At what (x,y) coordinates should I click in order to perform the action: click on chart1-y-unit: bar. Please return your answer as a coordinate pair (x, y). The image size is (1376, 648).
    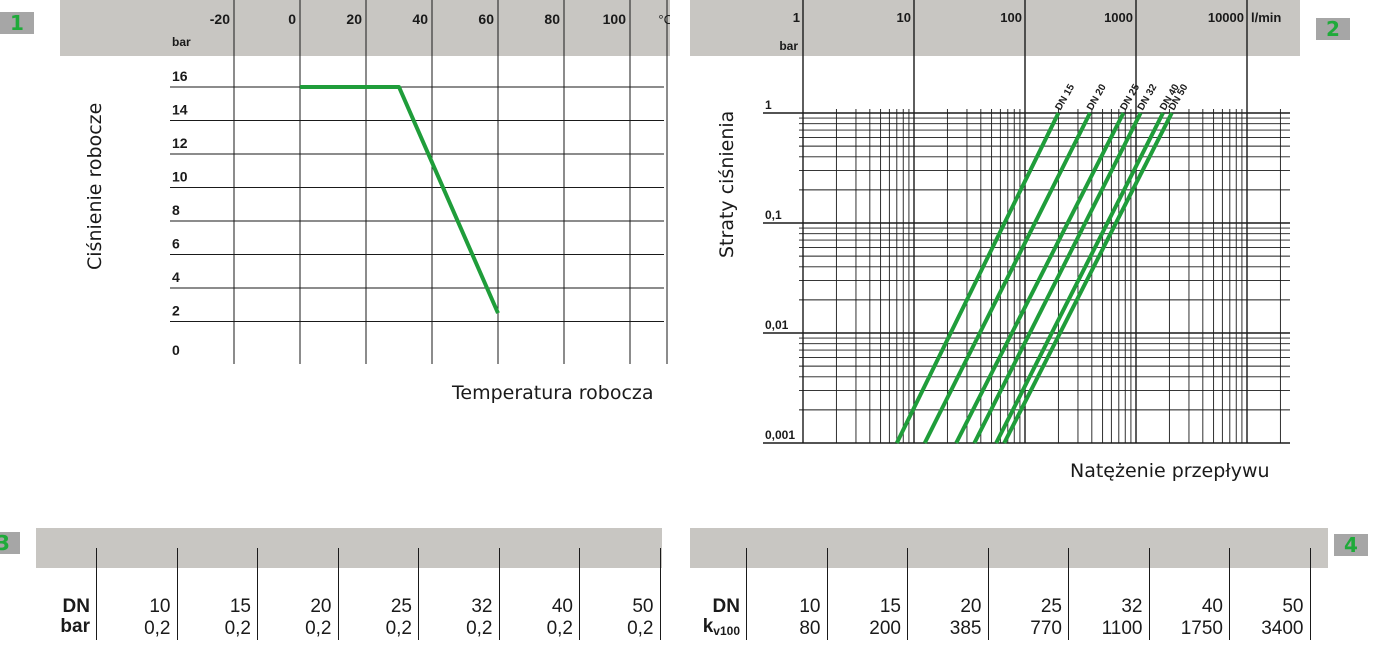
    Looking at the image, I should click on (181, 42).